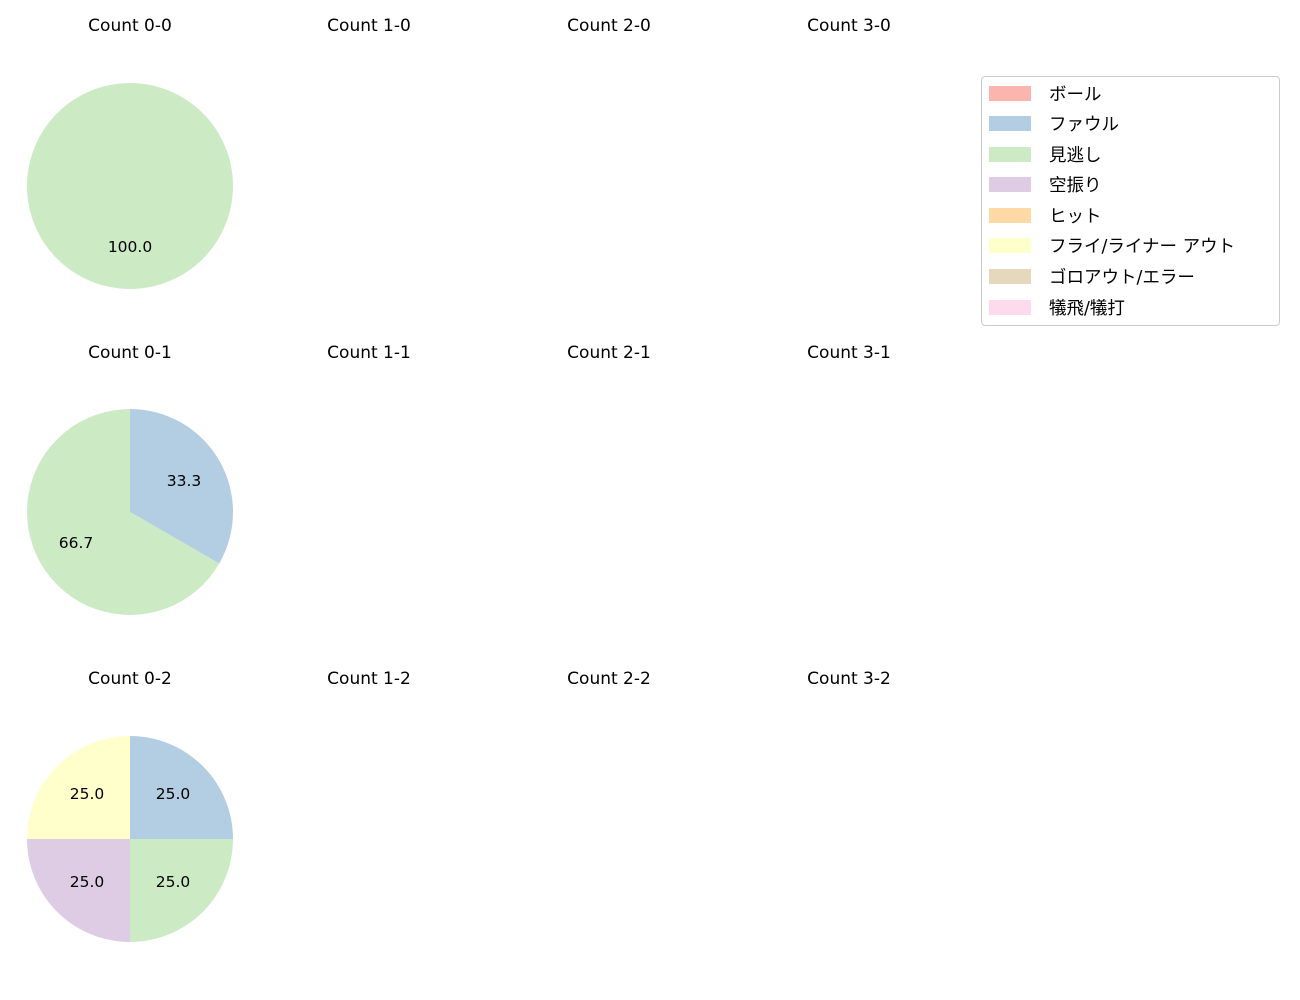  What do you see at coordinates (849, 353) in the screenshot?
I see `subplot-title-count-3-1: Count 3-1` at bounding box center [849, 353].